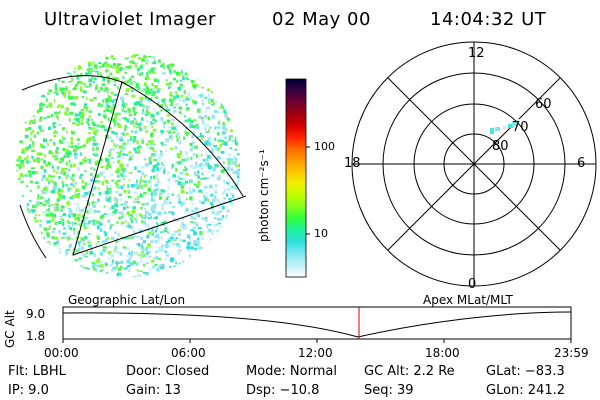  I want to click on orbit-xtick-label-1200: 12:00, so click(315, 353).